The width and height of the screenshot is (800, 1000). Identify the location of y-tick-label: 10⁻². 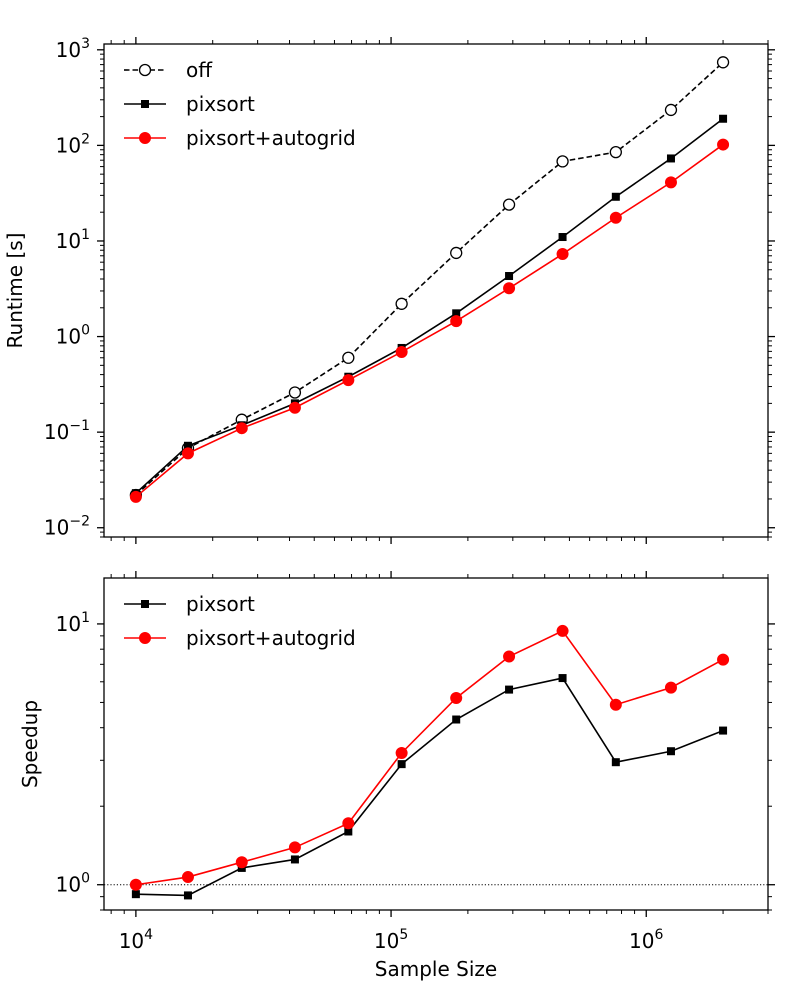
(67, 527).